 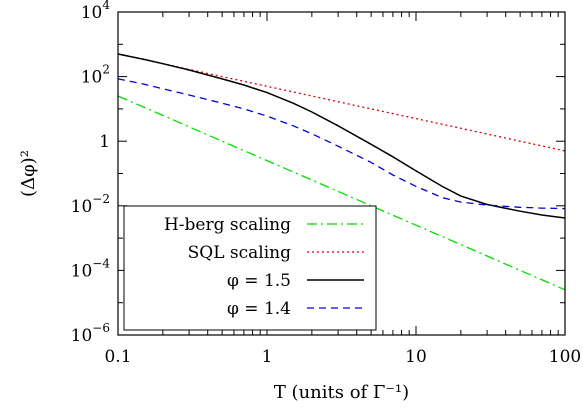 What do you see at coordinates (104, 142) in the screenshot?
I see `y-tick-label-3: 1` at bounding box center [104, 142].